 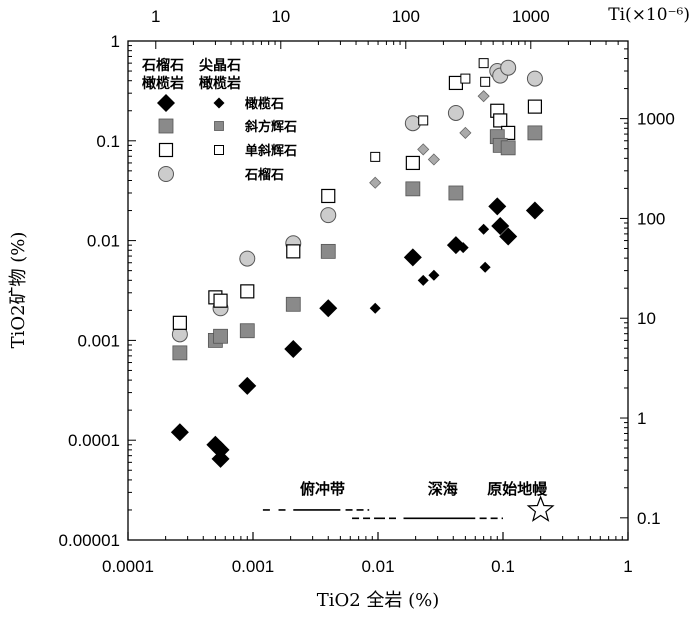 What do you see at coordinates (517, 489) in the screenshot?
I see `primitive-mantle-label: 原始地幔` at bounding box center [517, 489].